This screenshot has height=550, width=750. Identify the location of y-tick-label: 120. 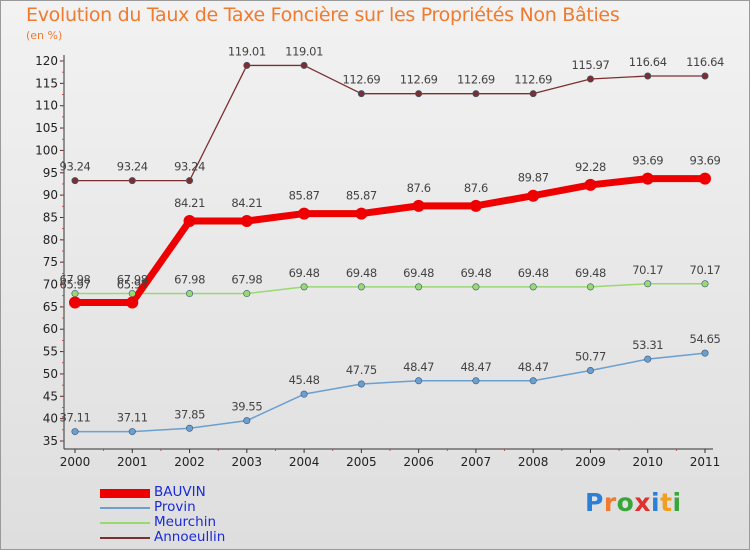
(46, 61).